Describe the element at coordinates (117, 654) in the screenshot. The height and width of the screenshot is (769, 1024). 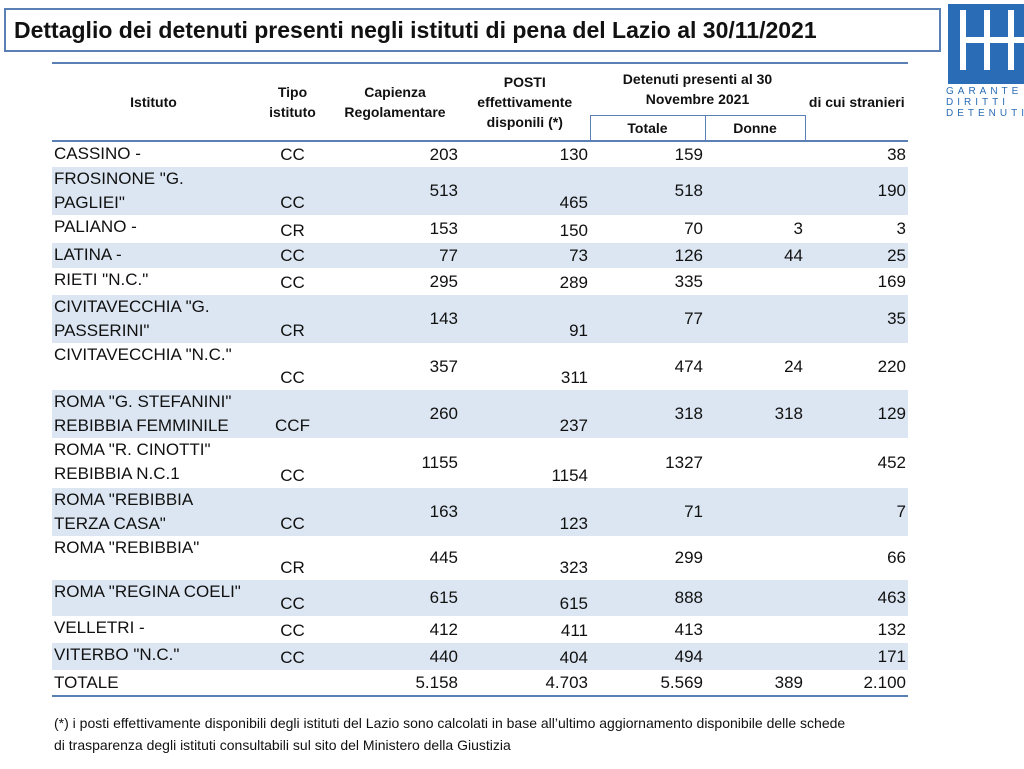
I see `name-line: VITERBO "N.C."` at that location.